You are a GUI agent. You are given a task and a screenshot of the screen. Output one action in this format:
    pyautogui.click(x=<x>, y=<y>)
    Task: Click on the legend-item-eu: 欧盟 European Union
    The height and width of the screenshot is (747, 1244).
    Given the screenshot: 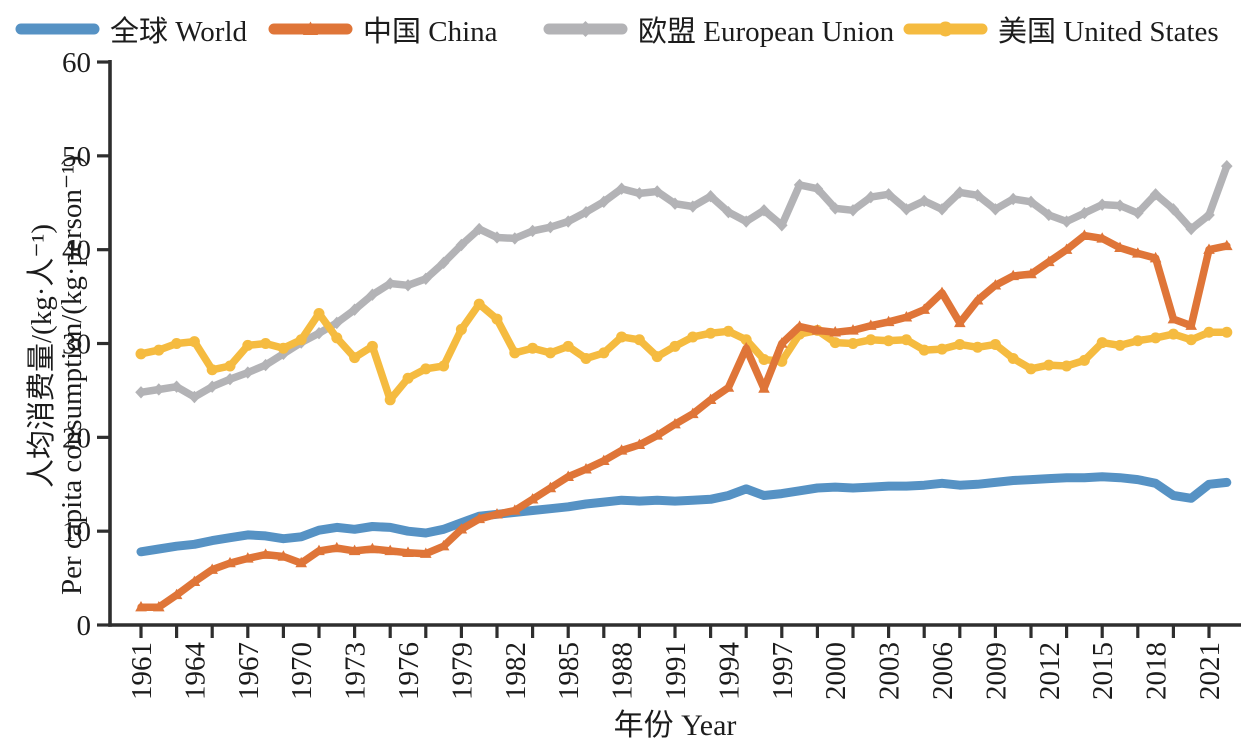 What is the action you would take?
    pyautogui.click(x=718, y=29)
    